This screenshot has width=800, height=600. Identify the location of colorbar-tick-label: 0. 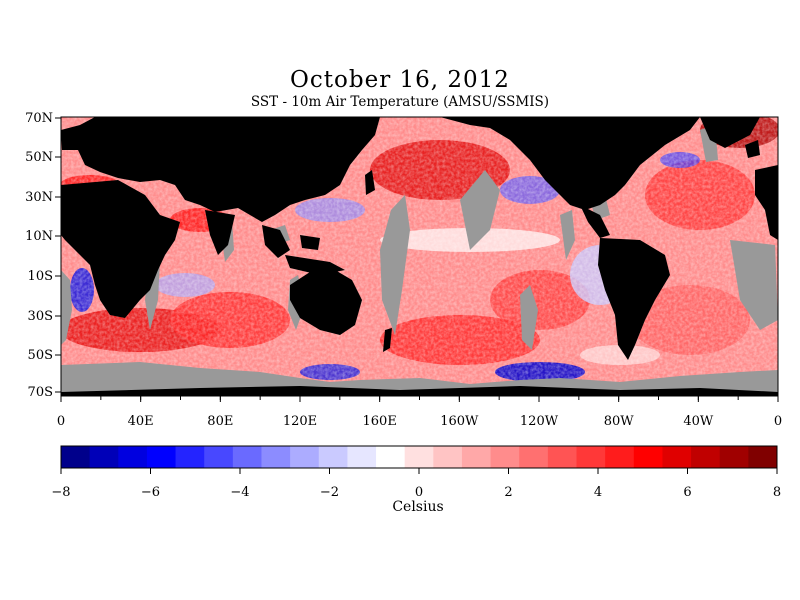
(419, 492).